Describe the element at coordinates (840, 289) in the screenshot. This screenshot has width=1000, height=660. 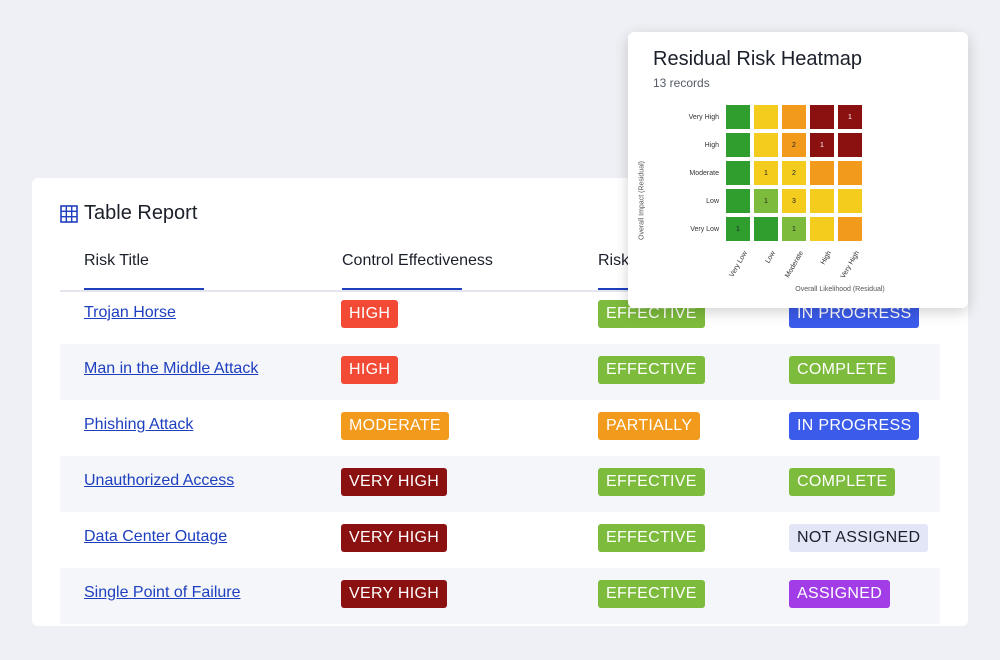
I see `heatmap-x-axis-title: Overall Likelihood (Residual)` at that location.